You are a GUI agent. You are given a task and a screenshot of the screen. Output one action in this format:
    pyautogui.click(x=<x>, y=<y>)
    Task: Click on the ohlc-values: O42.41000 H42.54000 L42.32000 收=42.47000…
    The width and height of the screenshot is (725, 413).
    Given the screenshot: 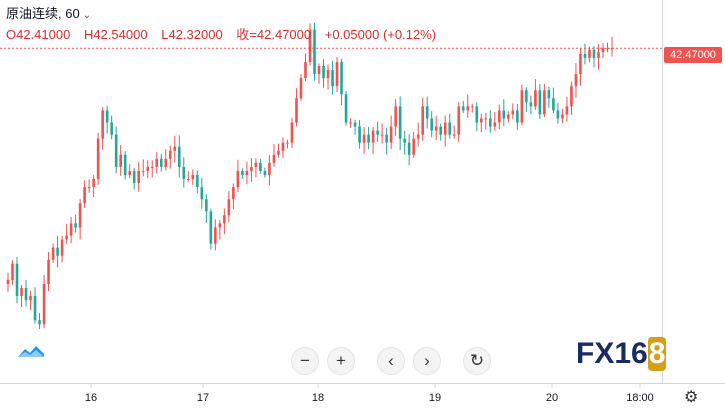 What is the action you would take?
    pyautogui.click(x=226, y=34)
    